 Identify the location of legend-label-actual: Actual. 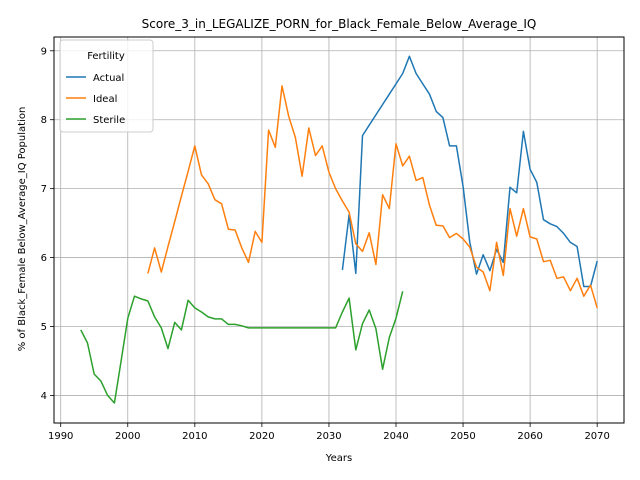
(108, 78).